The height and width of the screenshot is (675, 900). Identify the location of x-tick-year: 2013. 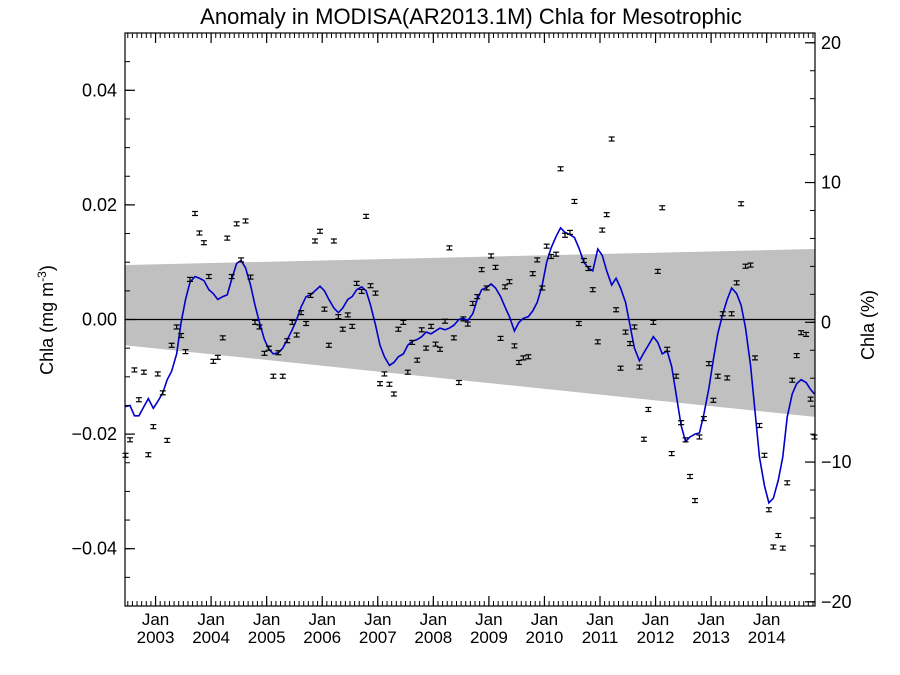
(711, 637).